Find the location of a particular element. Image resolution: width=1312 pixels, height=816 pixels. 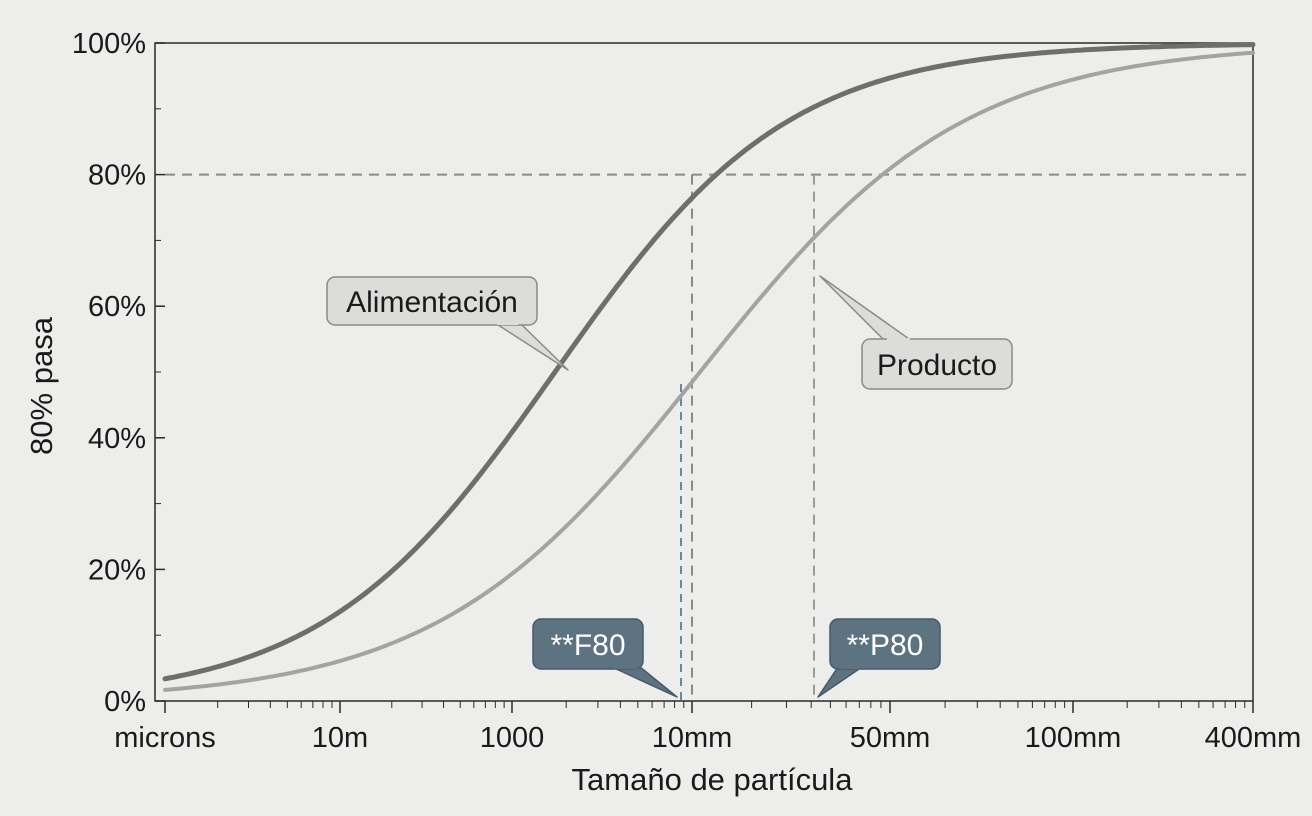

callout-producto-box is located at coordinates (937, 364).